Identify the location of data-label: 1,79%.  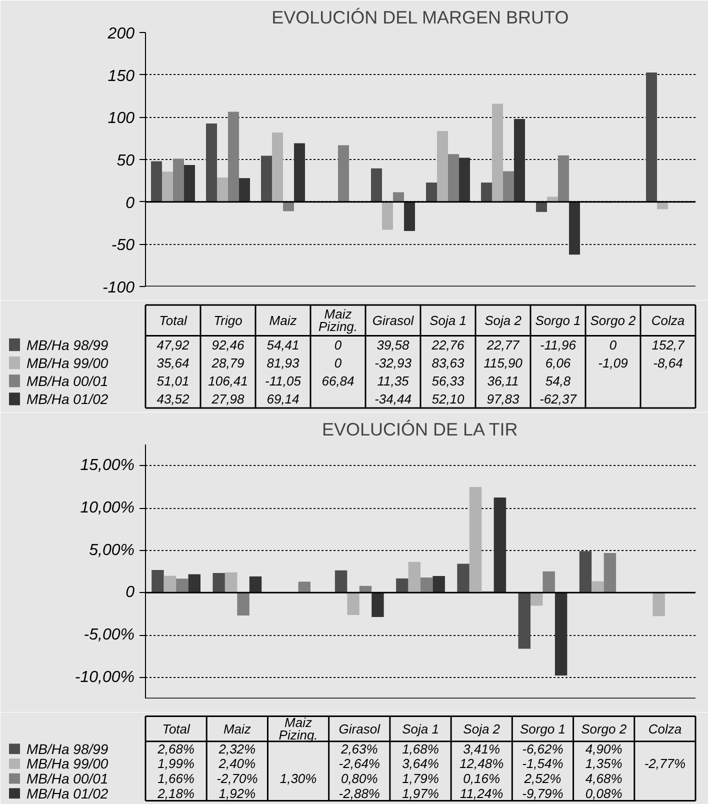
(420, 778).